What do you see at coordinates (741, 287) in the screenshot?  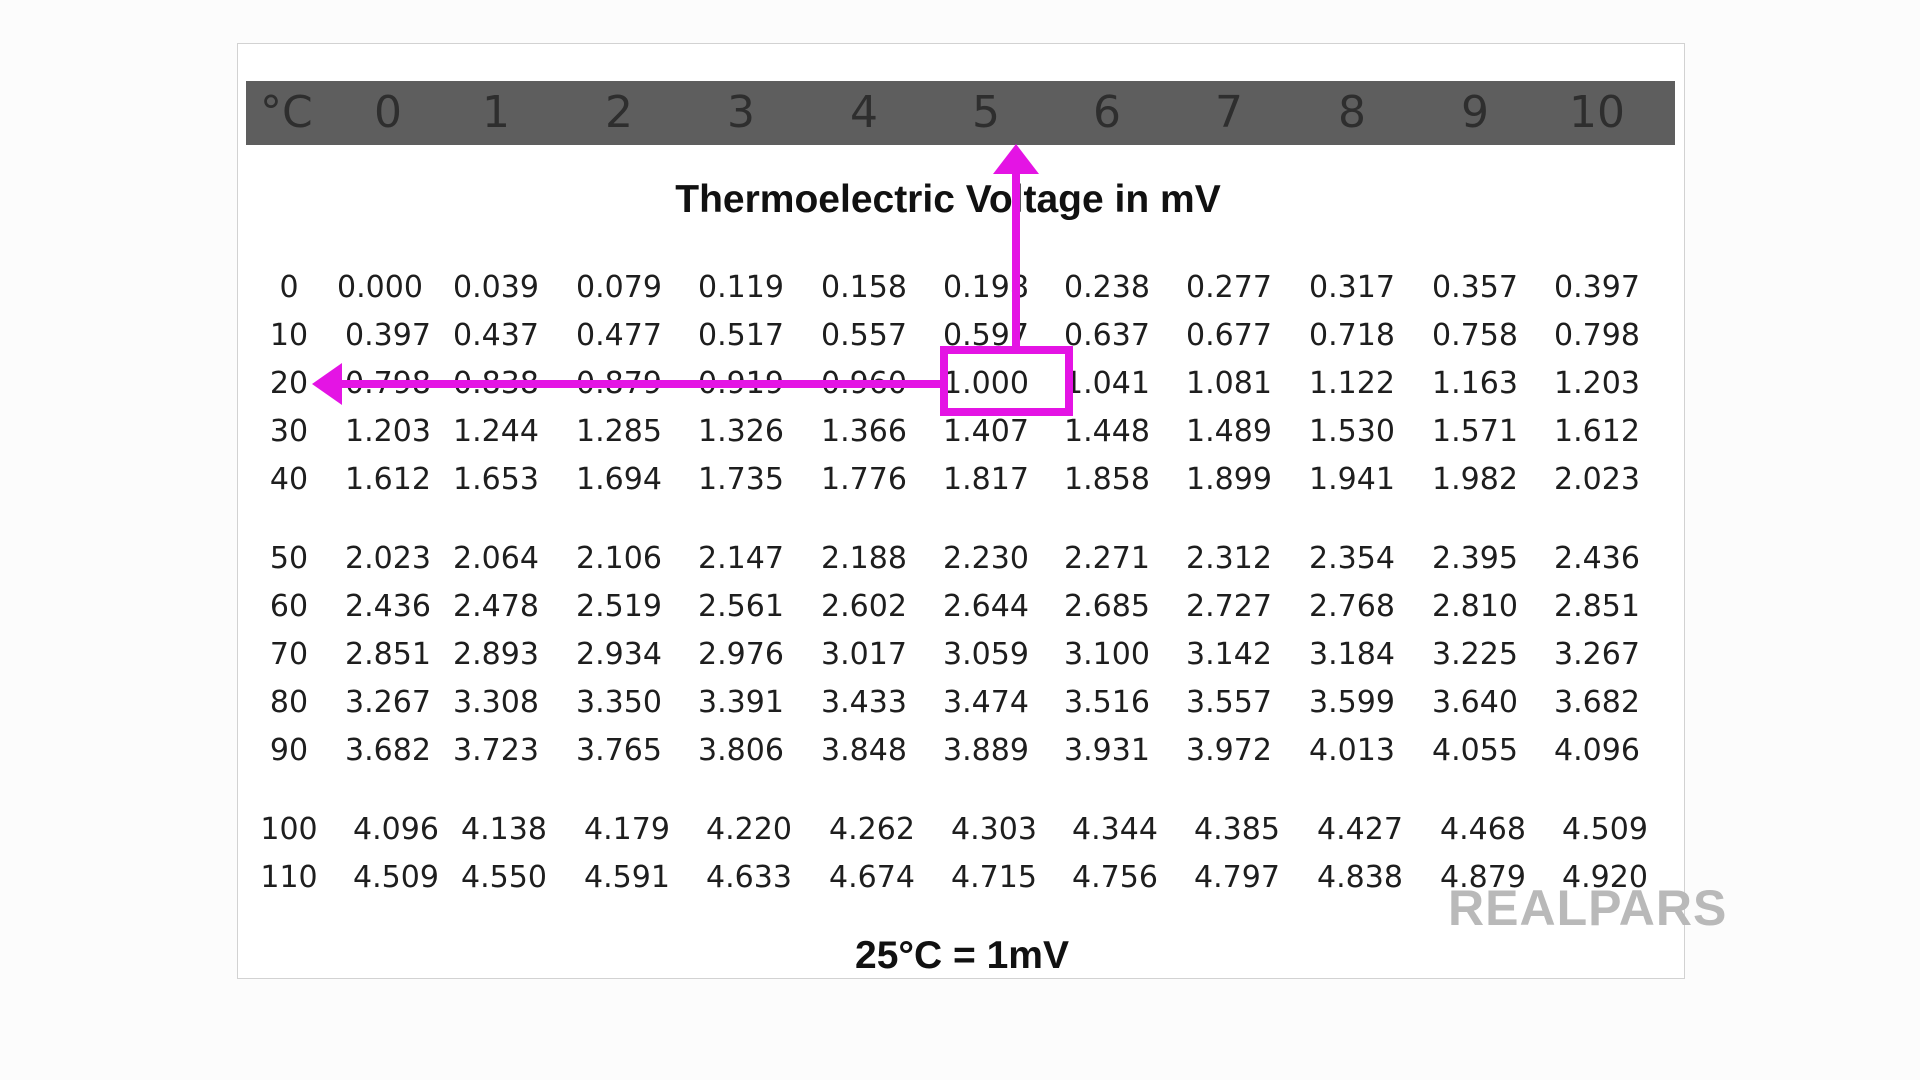 I see `table-cell: 0.119` at bounding box center [741, 287].